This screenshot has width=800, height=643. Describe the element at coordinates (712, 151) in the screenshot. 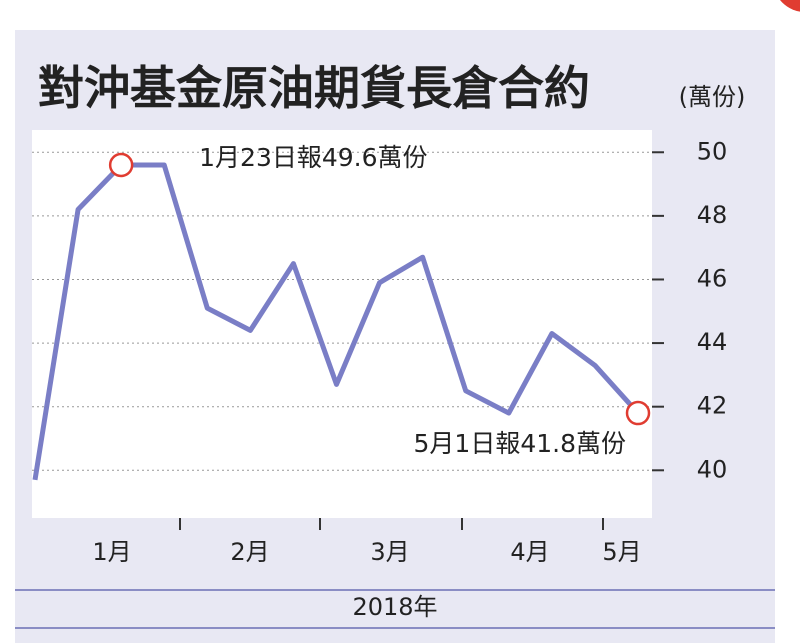

I see `y-tick-label: 50` at that location.